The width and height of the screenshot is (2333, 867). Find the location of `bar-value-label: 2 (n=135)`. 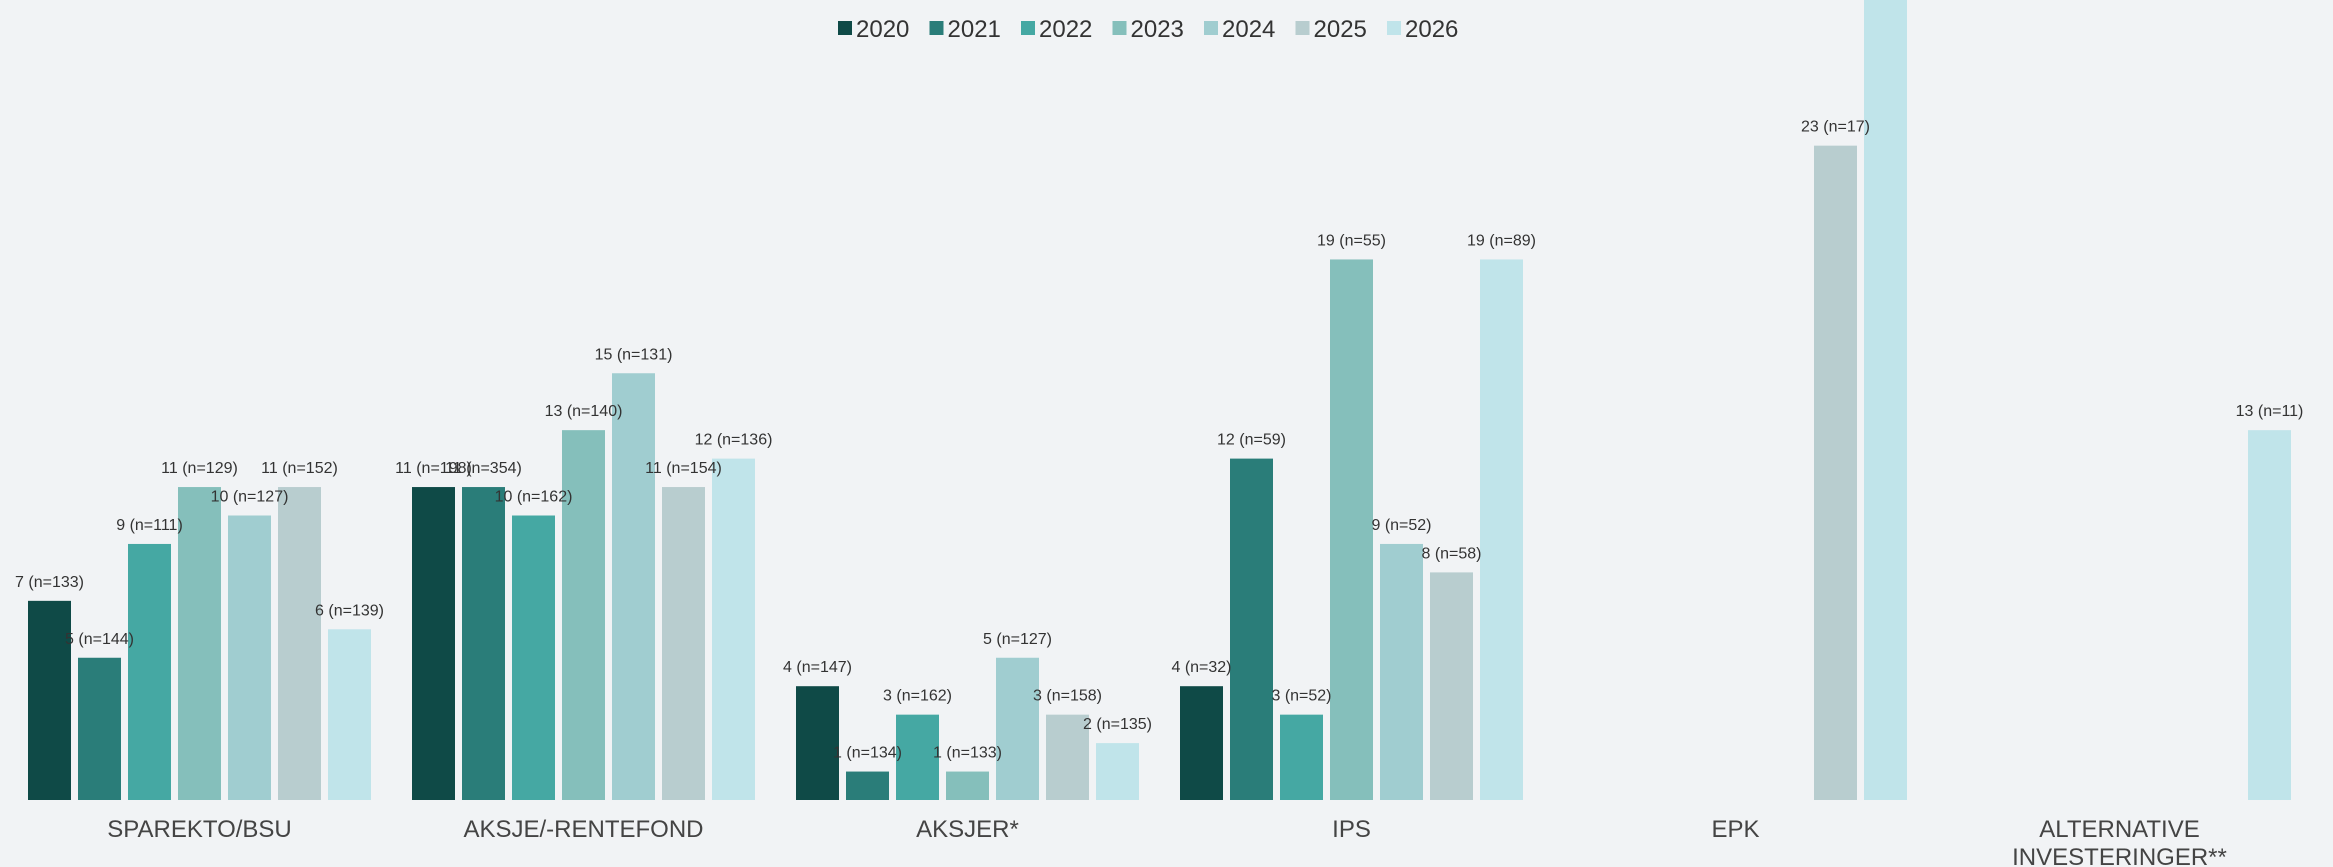

bar-value-label: 2 (n=135) is located at coordinates (1117, 724).